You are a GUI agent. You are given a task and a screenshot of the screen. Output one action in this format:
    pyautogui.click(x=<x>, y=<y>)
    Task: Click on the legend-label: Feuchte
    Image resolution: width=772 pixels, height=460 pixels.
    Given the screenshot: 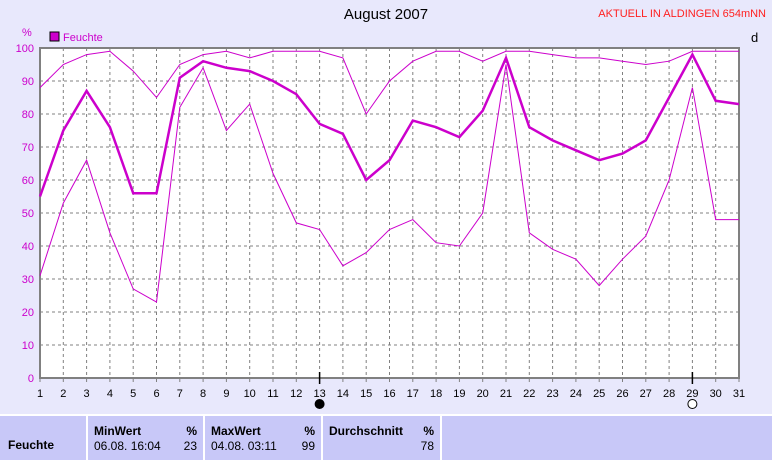 What is the action you would take?
    pyautogui.click(x=83, y=38)
    